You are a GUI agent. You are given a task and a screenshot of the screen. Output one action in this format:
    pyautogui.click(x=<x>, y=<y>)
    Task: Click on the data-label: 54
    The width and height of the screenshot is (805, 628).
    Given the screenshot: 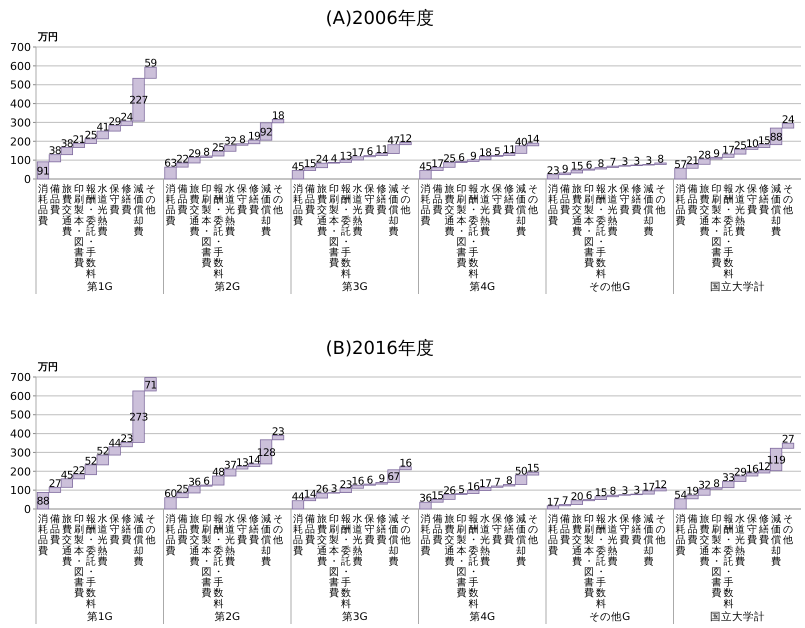 What is the action you would take?
    pyautogui.click(x=681, y=495)
    